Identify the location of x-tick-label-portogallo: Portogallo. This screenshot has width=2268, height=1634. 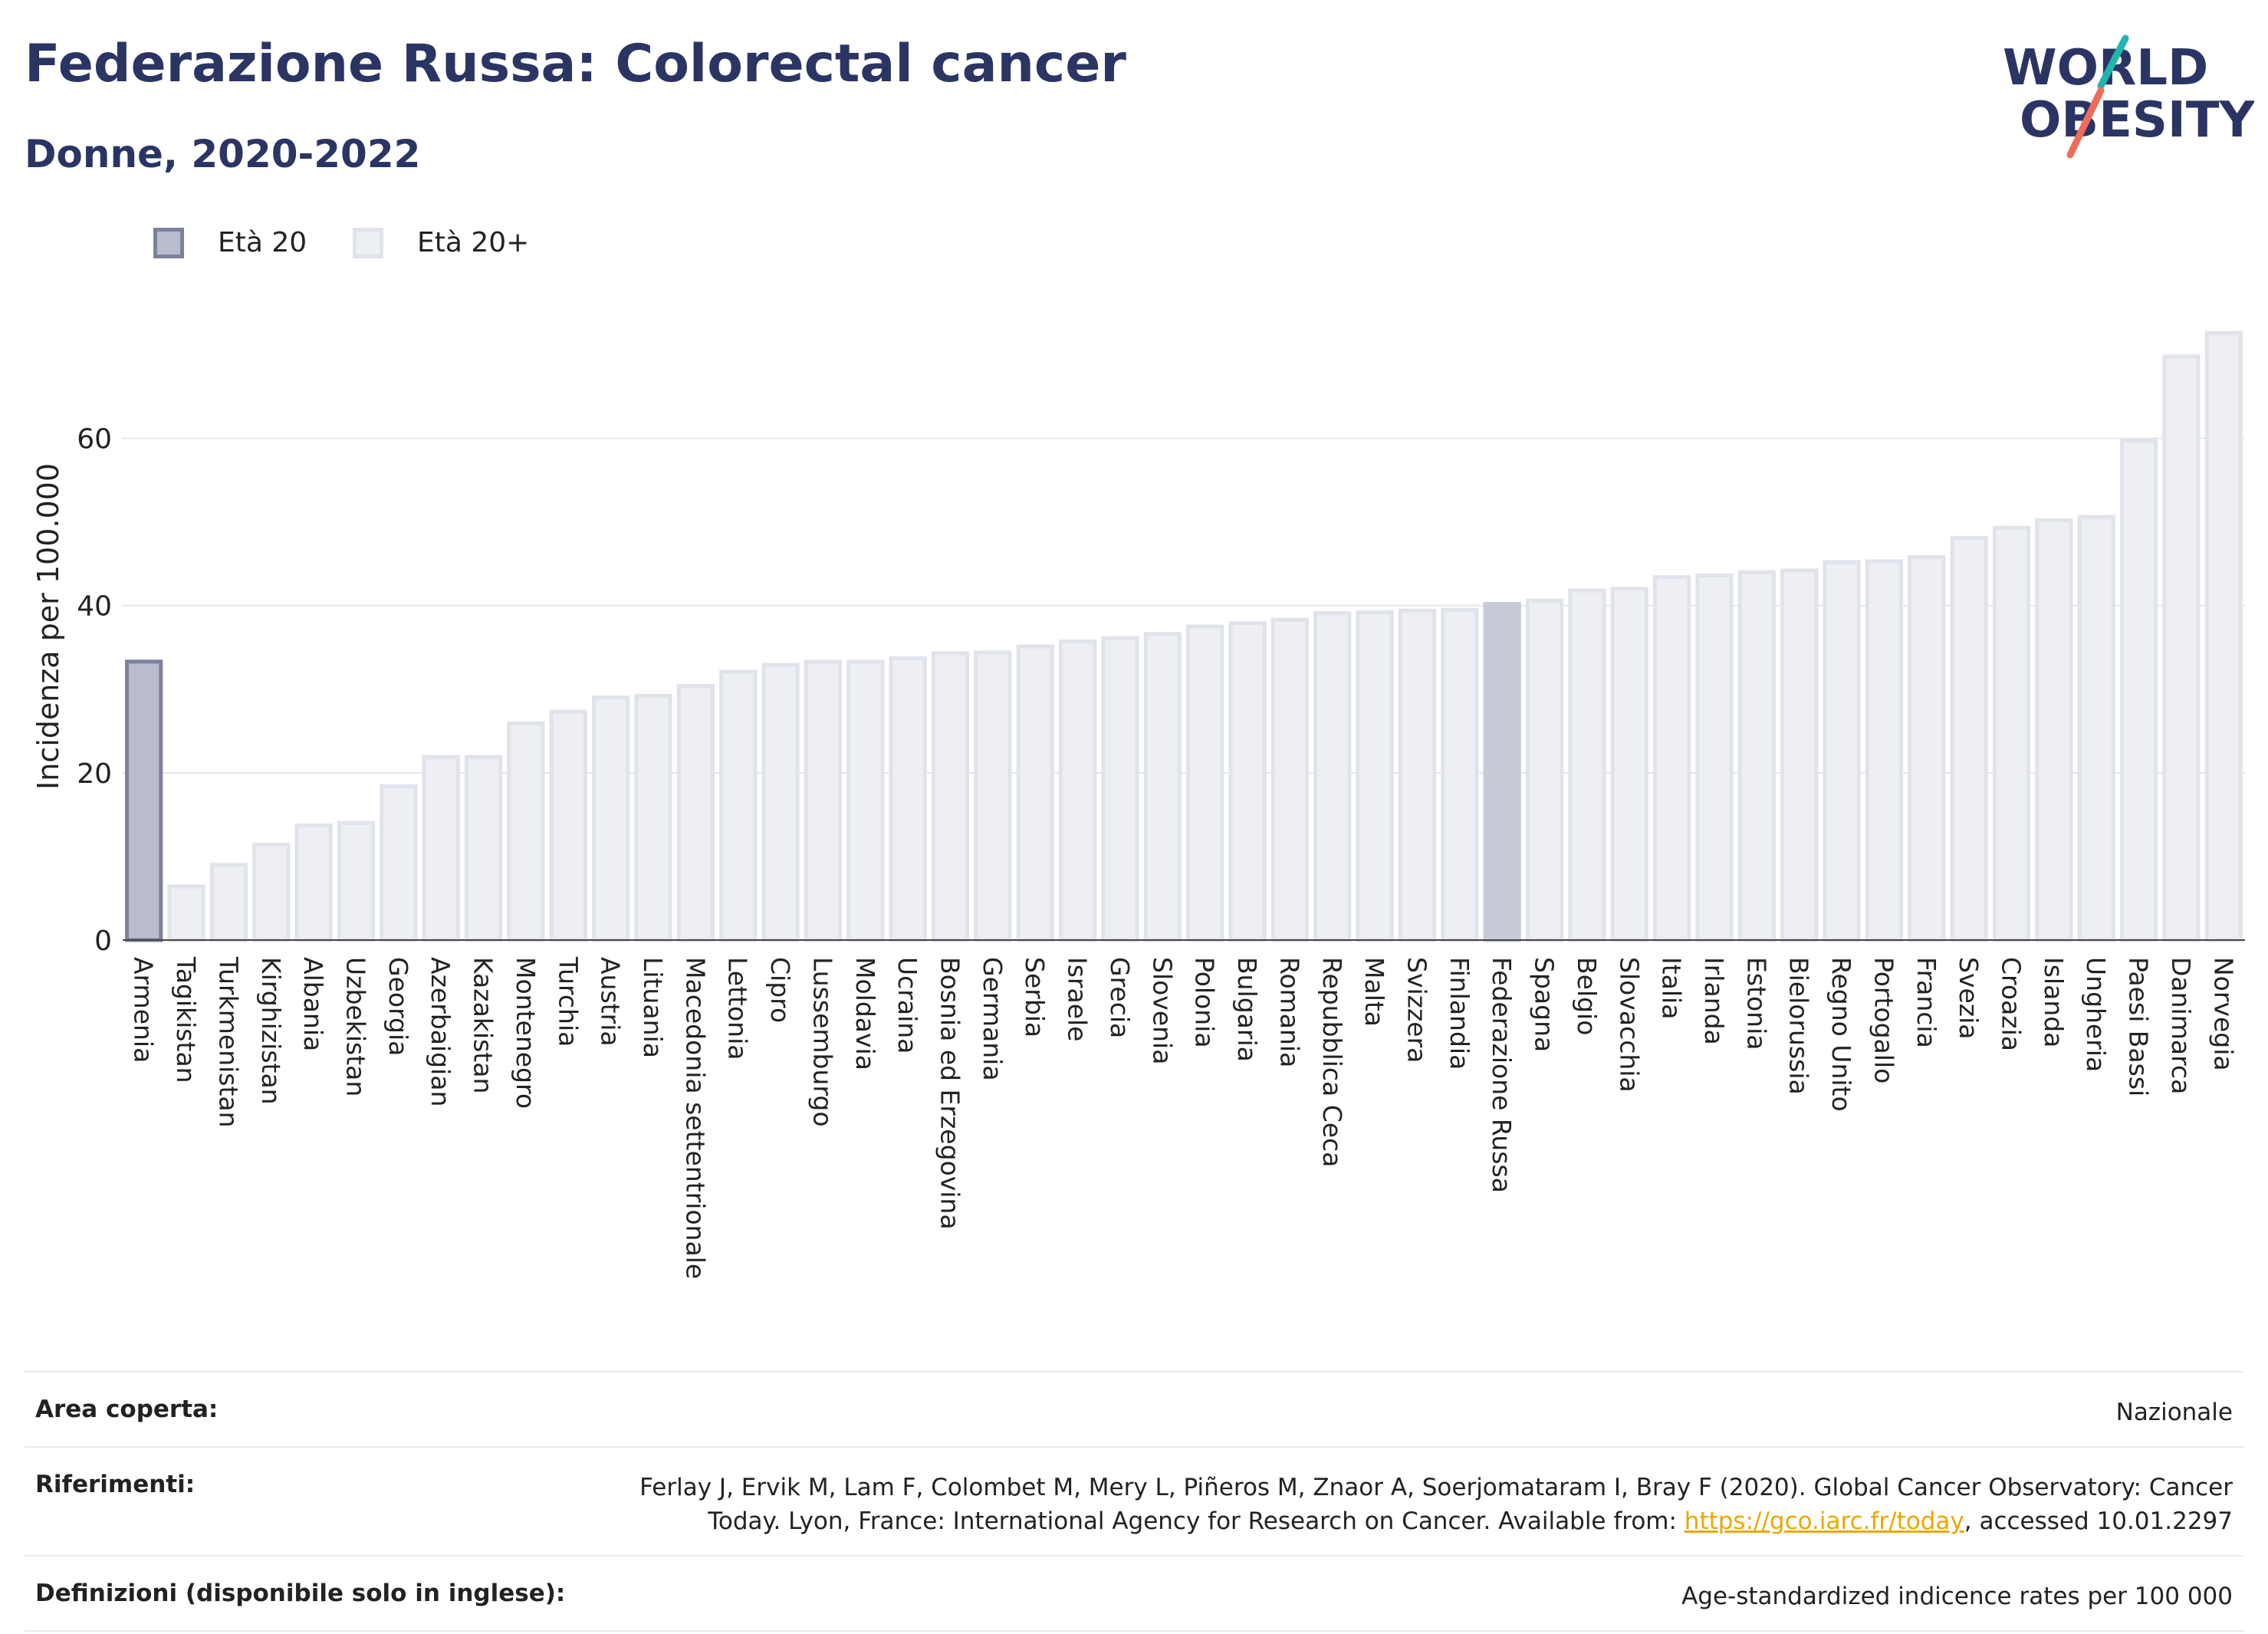
(1884, 1020).